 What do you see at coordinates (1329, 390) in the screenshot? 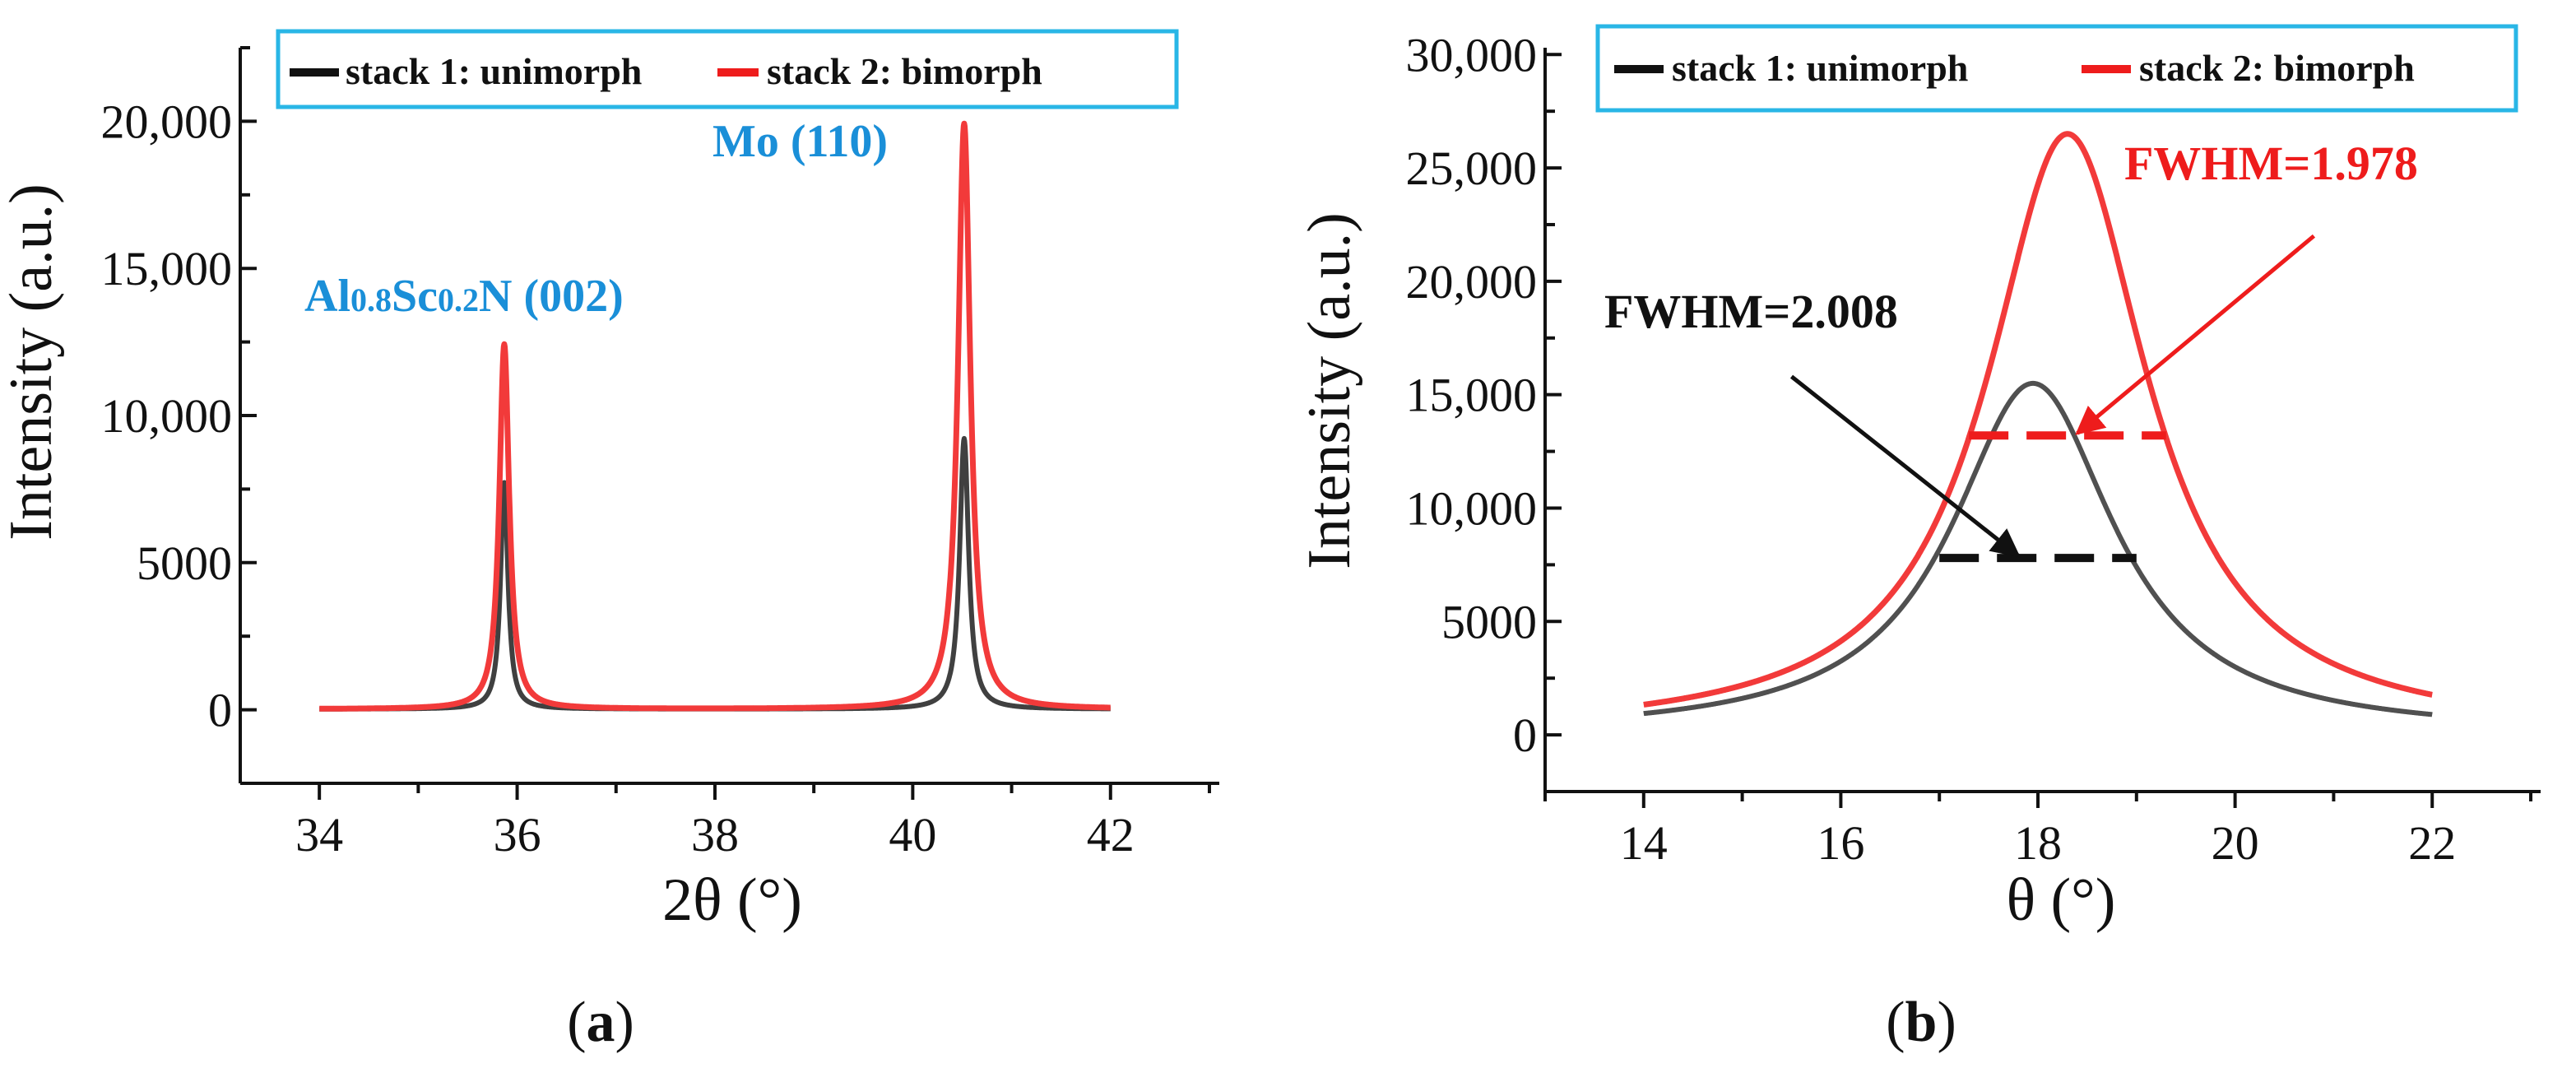
I see `chart-b-ylabel: Intensity (a.u.)` at bounding box center [1329, 390].